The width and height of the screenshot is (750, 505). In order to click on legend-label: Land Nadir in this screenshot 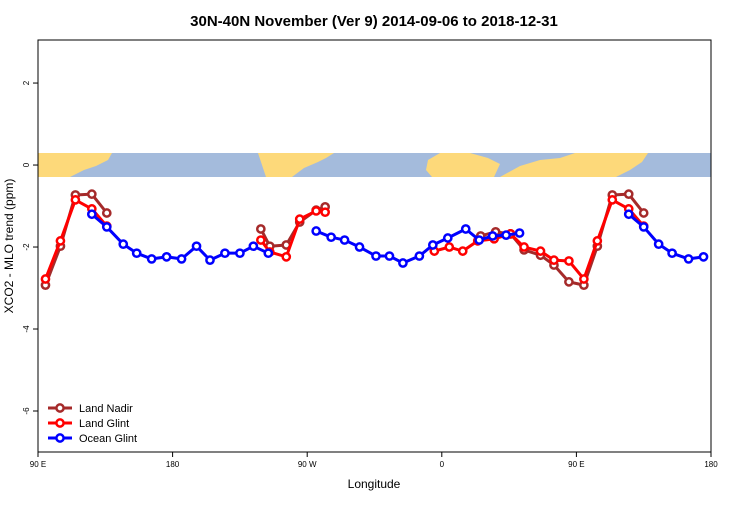, I will do `click(106, 409)`.